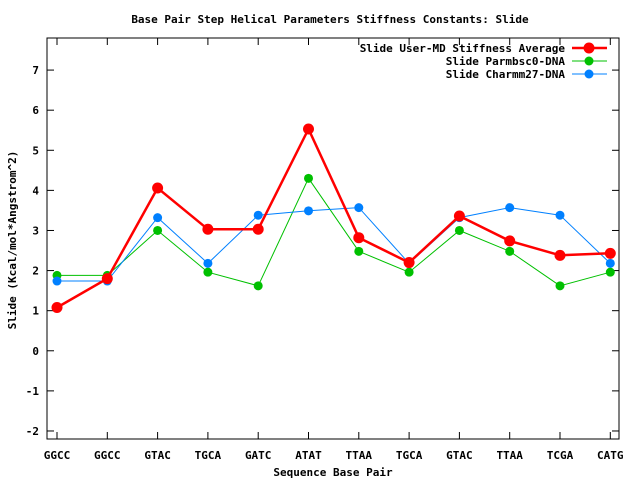  What do you see at coordinates (35, 351) in the screenshot?
I see `y-tick-label: 0` at bounding box center [35, 351].